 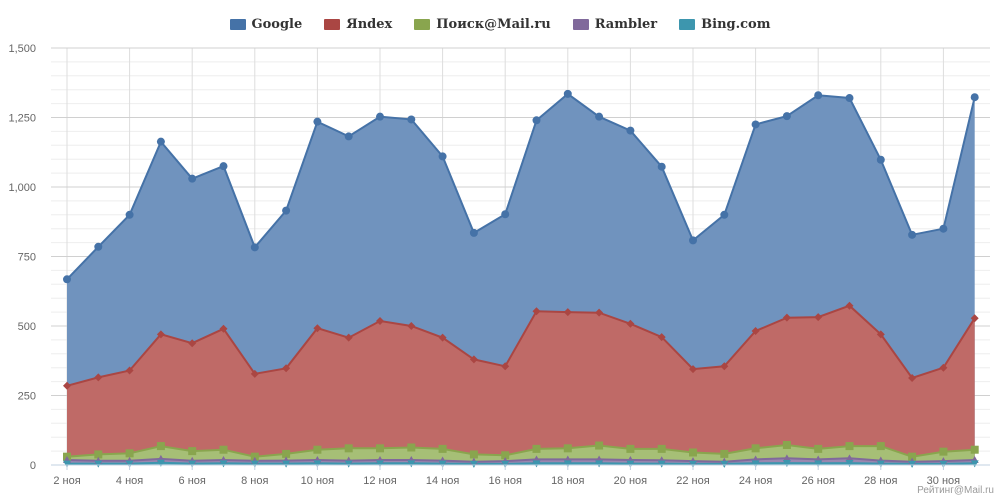 What do you see at coordinates (22, 49) in the screenshot?
I see `y-tick-label: 1,500` at bounding box center [22, 49].